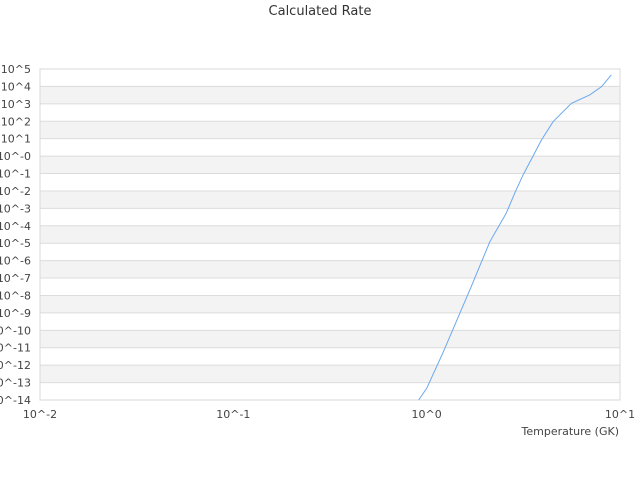 The height and width of the screenshot is (480, 640). Describe the element at coordinates (233, 414) in the screenshot. I see `x-tick-label: 10^-1` at that location.